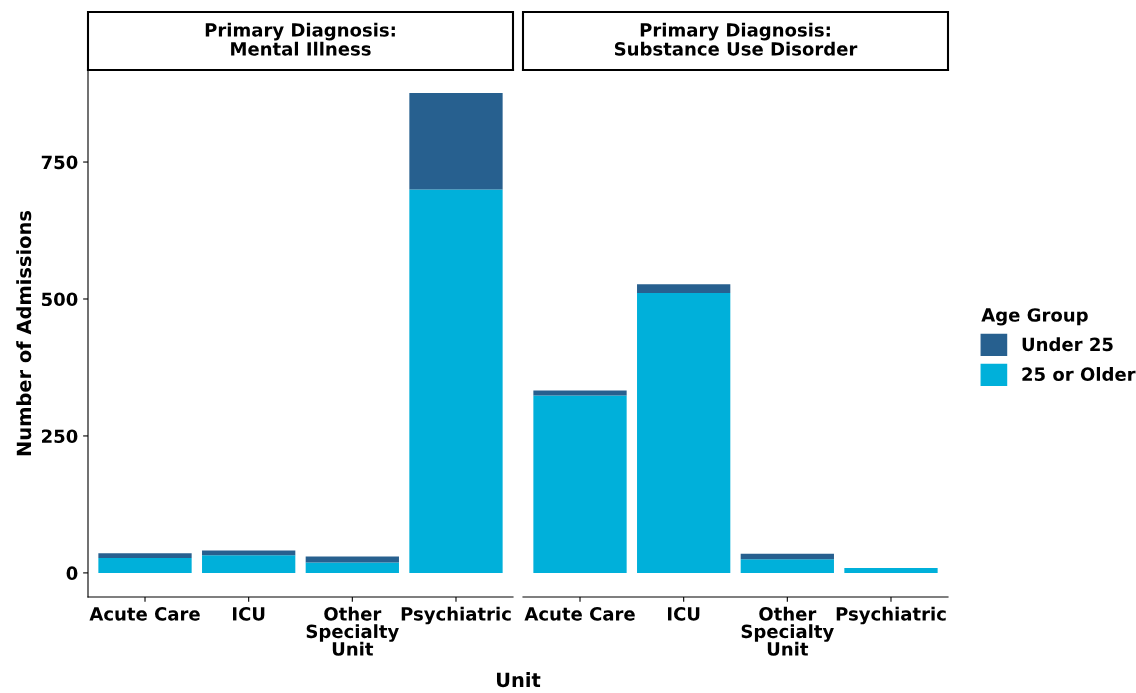 The width and height of the screenshot is (1136, 693). What do you see at coordinates (60, 436) in the screenshot?
I see `y-tick-label: 250` at bounding box center [60, 436].